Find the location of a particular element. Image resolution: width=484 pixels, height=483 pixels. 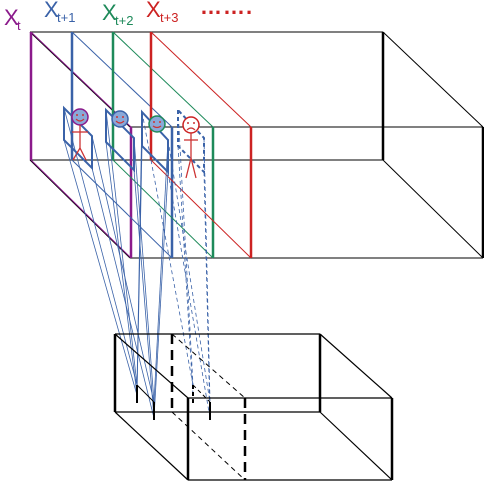

label-x-t-plus-3: X t+3 is located at coordinates (162, 12).